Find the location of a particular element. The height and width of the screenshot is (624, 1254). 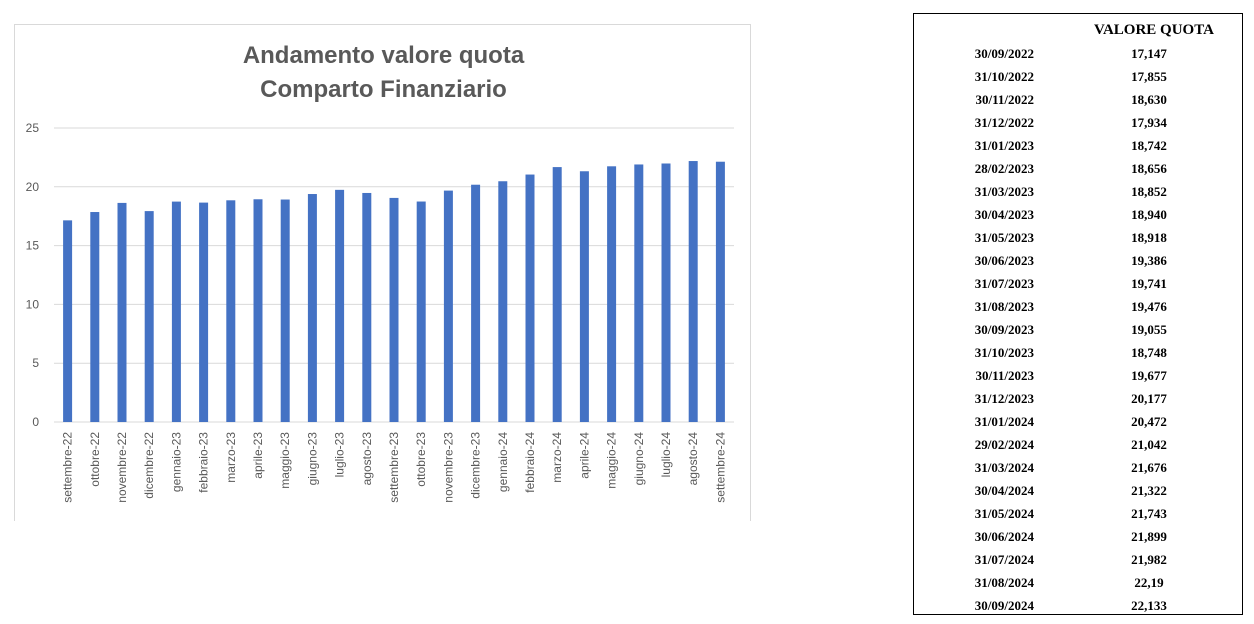

table-row: 30/04/2023 18,940 is located at coordinates (1078, 218).